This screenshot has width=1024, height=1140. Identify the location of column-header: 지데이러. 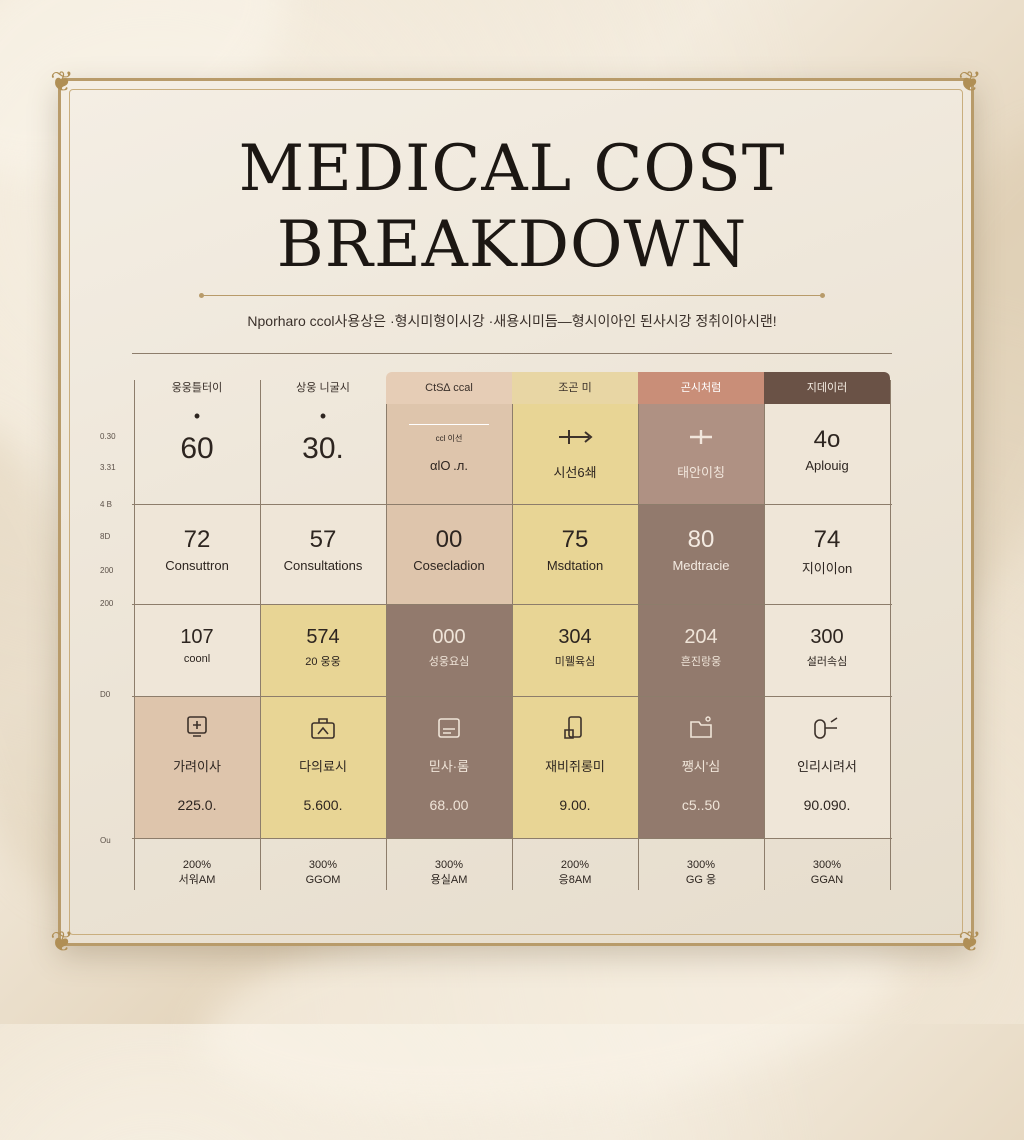
(827, 388).